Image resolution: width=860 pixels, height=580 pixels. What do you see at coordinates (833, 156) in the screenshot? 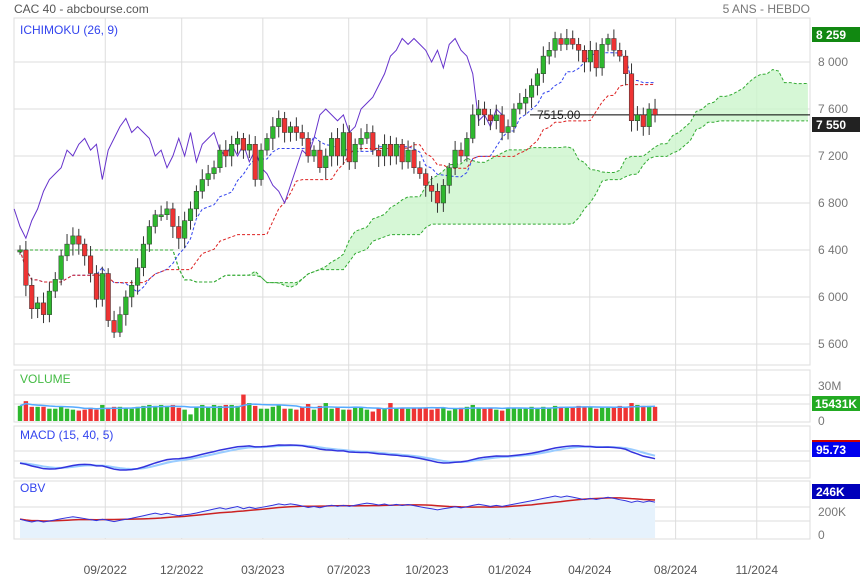
I see `y-tick-label: 7 200` at bounding box center [833, 156].